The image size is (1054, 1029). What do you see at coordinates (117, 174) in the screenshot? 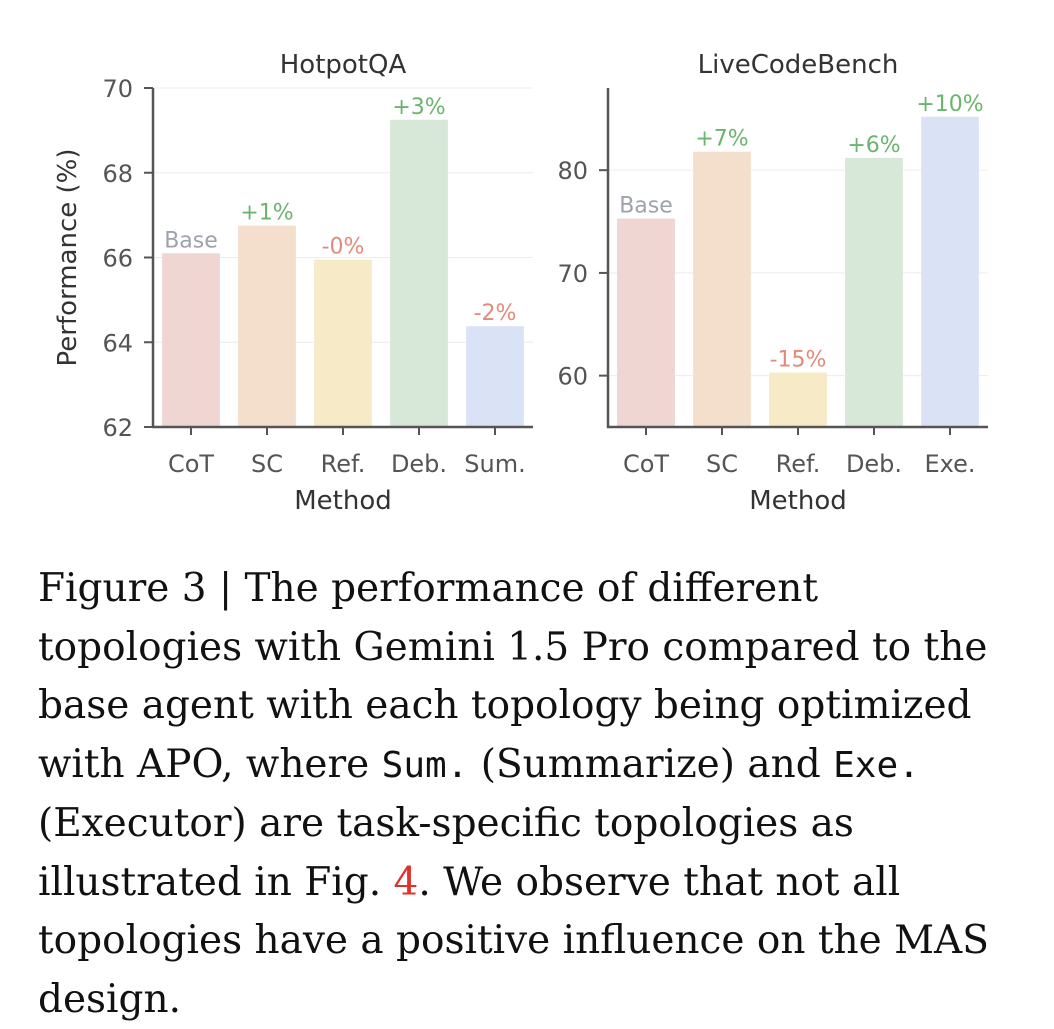
I see `chart1-y-tick-label: 68` at bounding box center [117, 174].